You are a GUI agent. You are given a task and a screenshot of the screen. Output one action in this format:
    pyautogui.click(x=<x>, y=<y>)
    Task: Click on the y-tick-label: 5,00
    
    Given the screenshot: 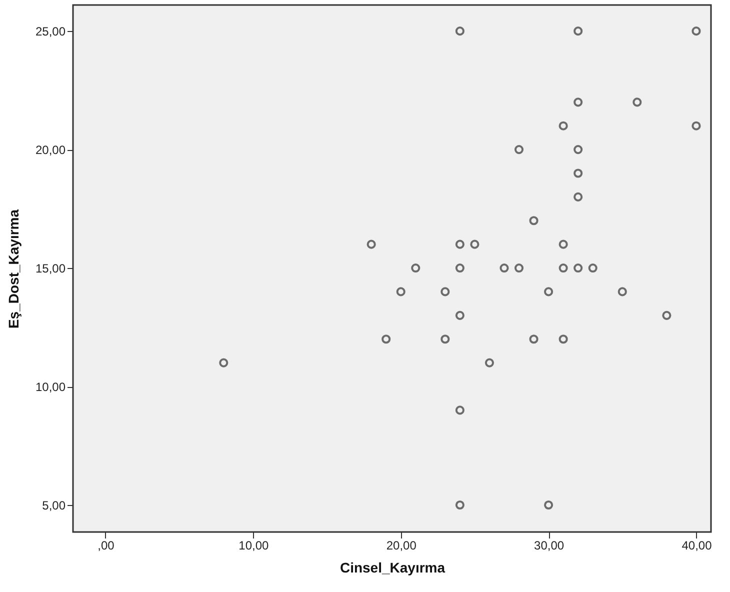 What is the action you would take?
    pyautogui.click(x=54, y=505)
    